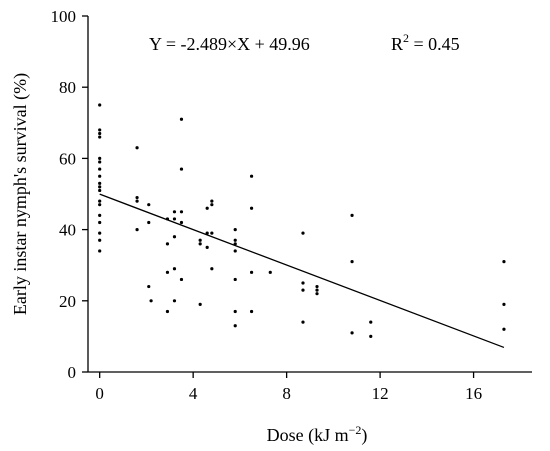 The width and height of the screenshot is (550, 451). I want to click on x-axis-title-superscript: −2, so click(355, 430).